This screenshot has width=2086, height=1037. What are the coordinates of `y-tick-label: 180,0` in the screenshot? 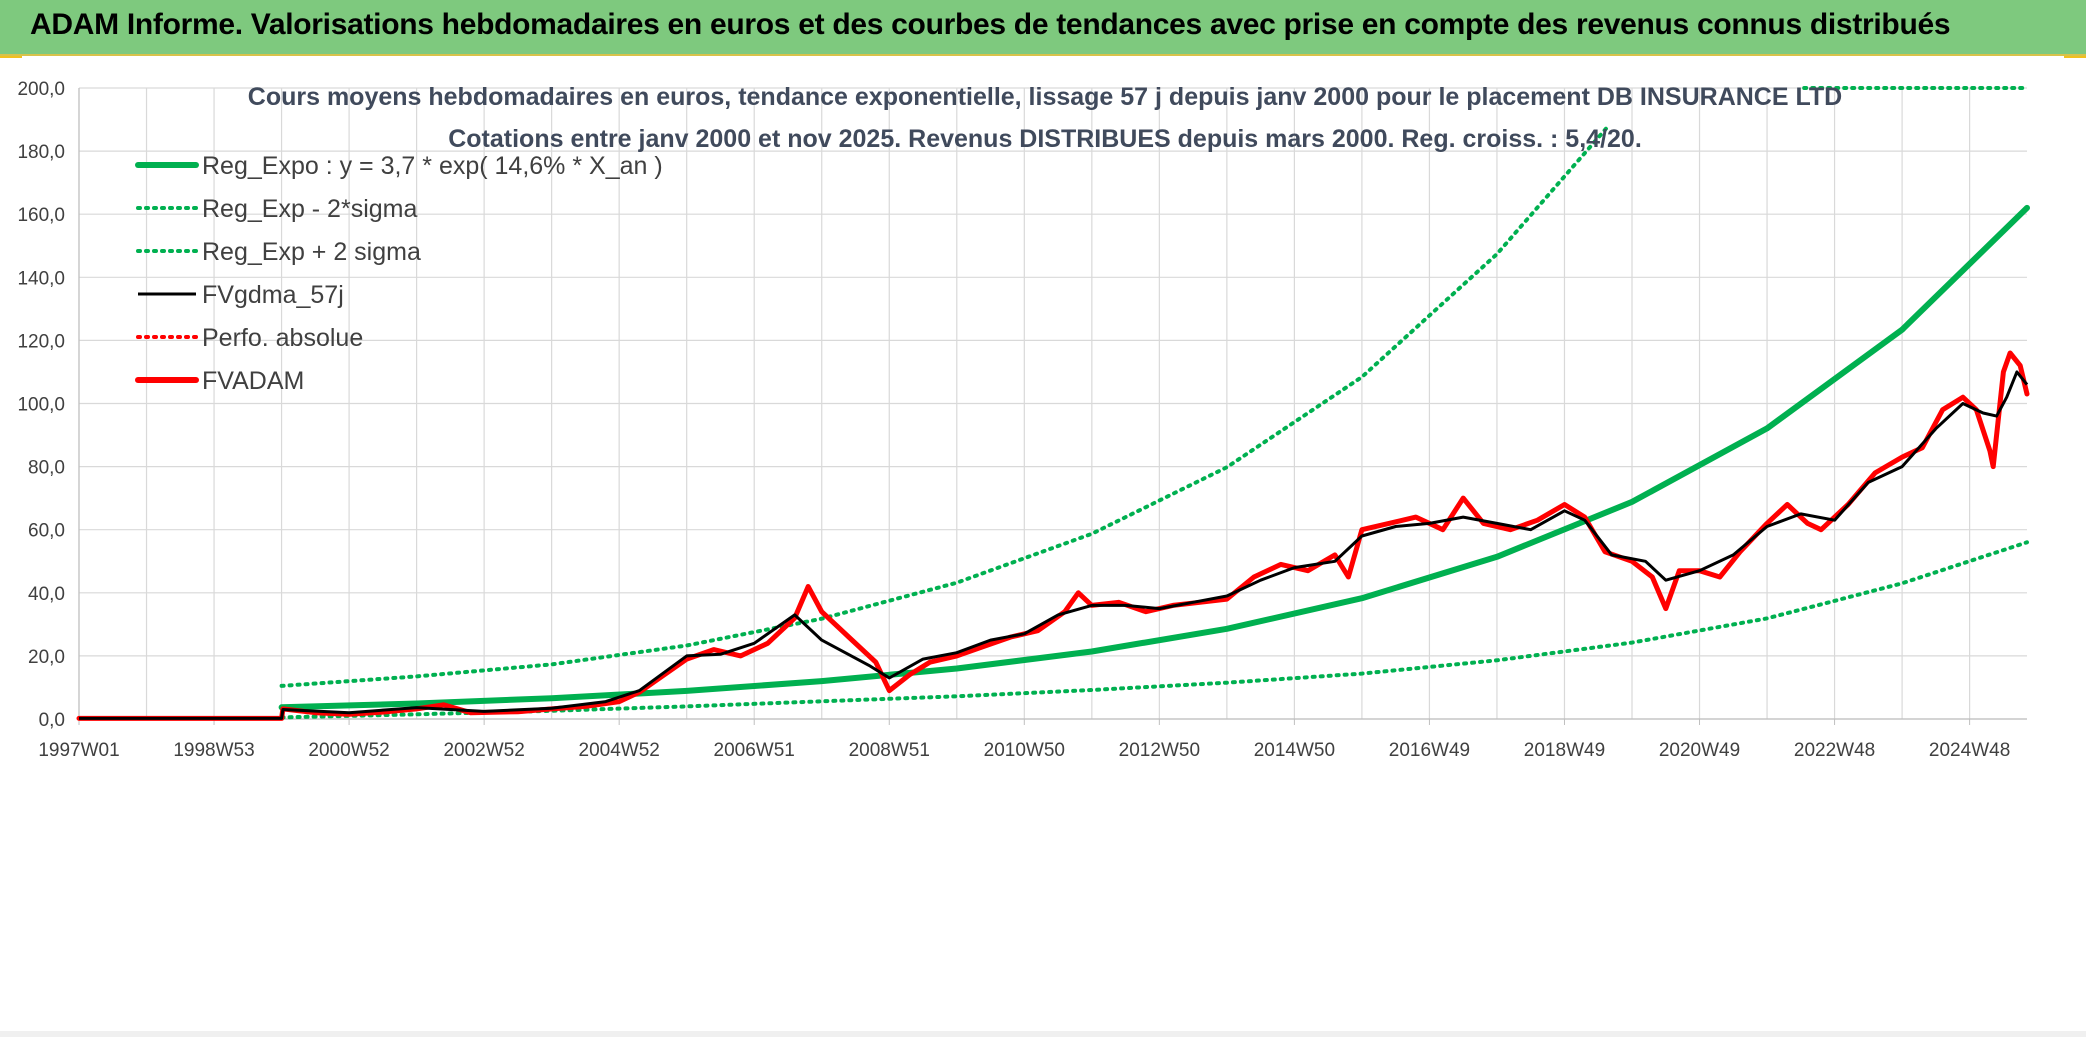 It's located at (41, 152).